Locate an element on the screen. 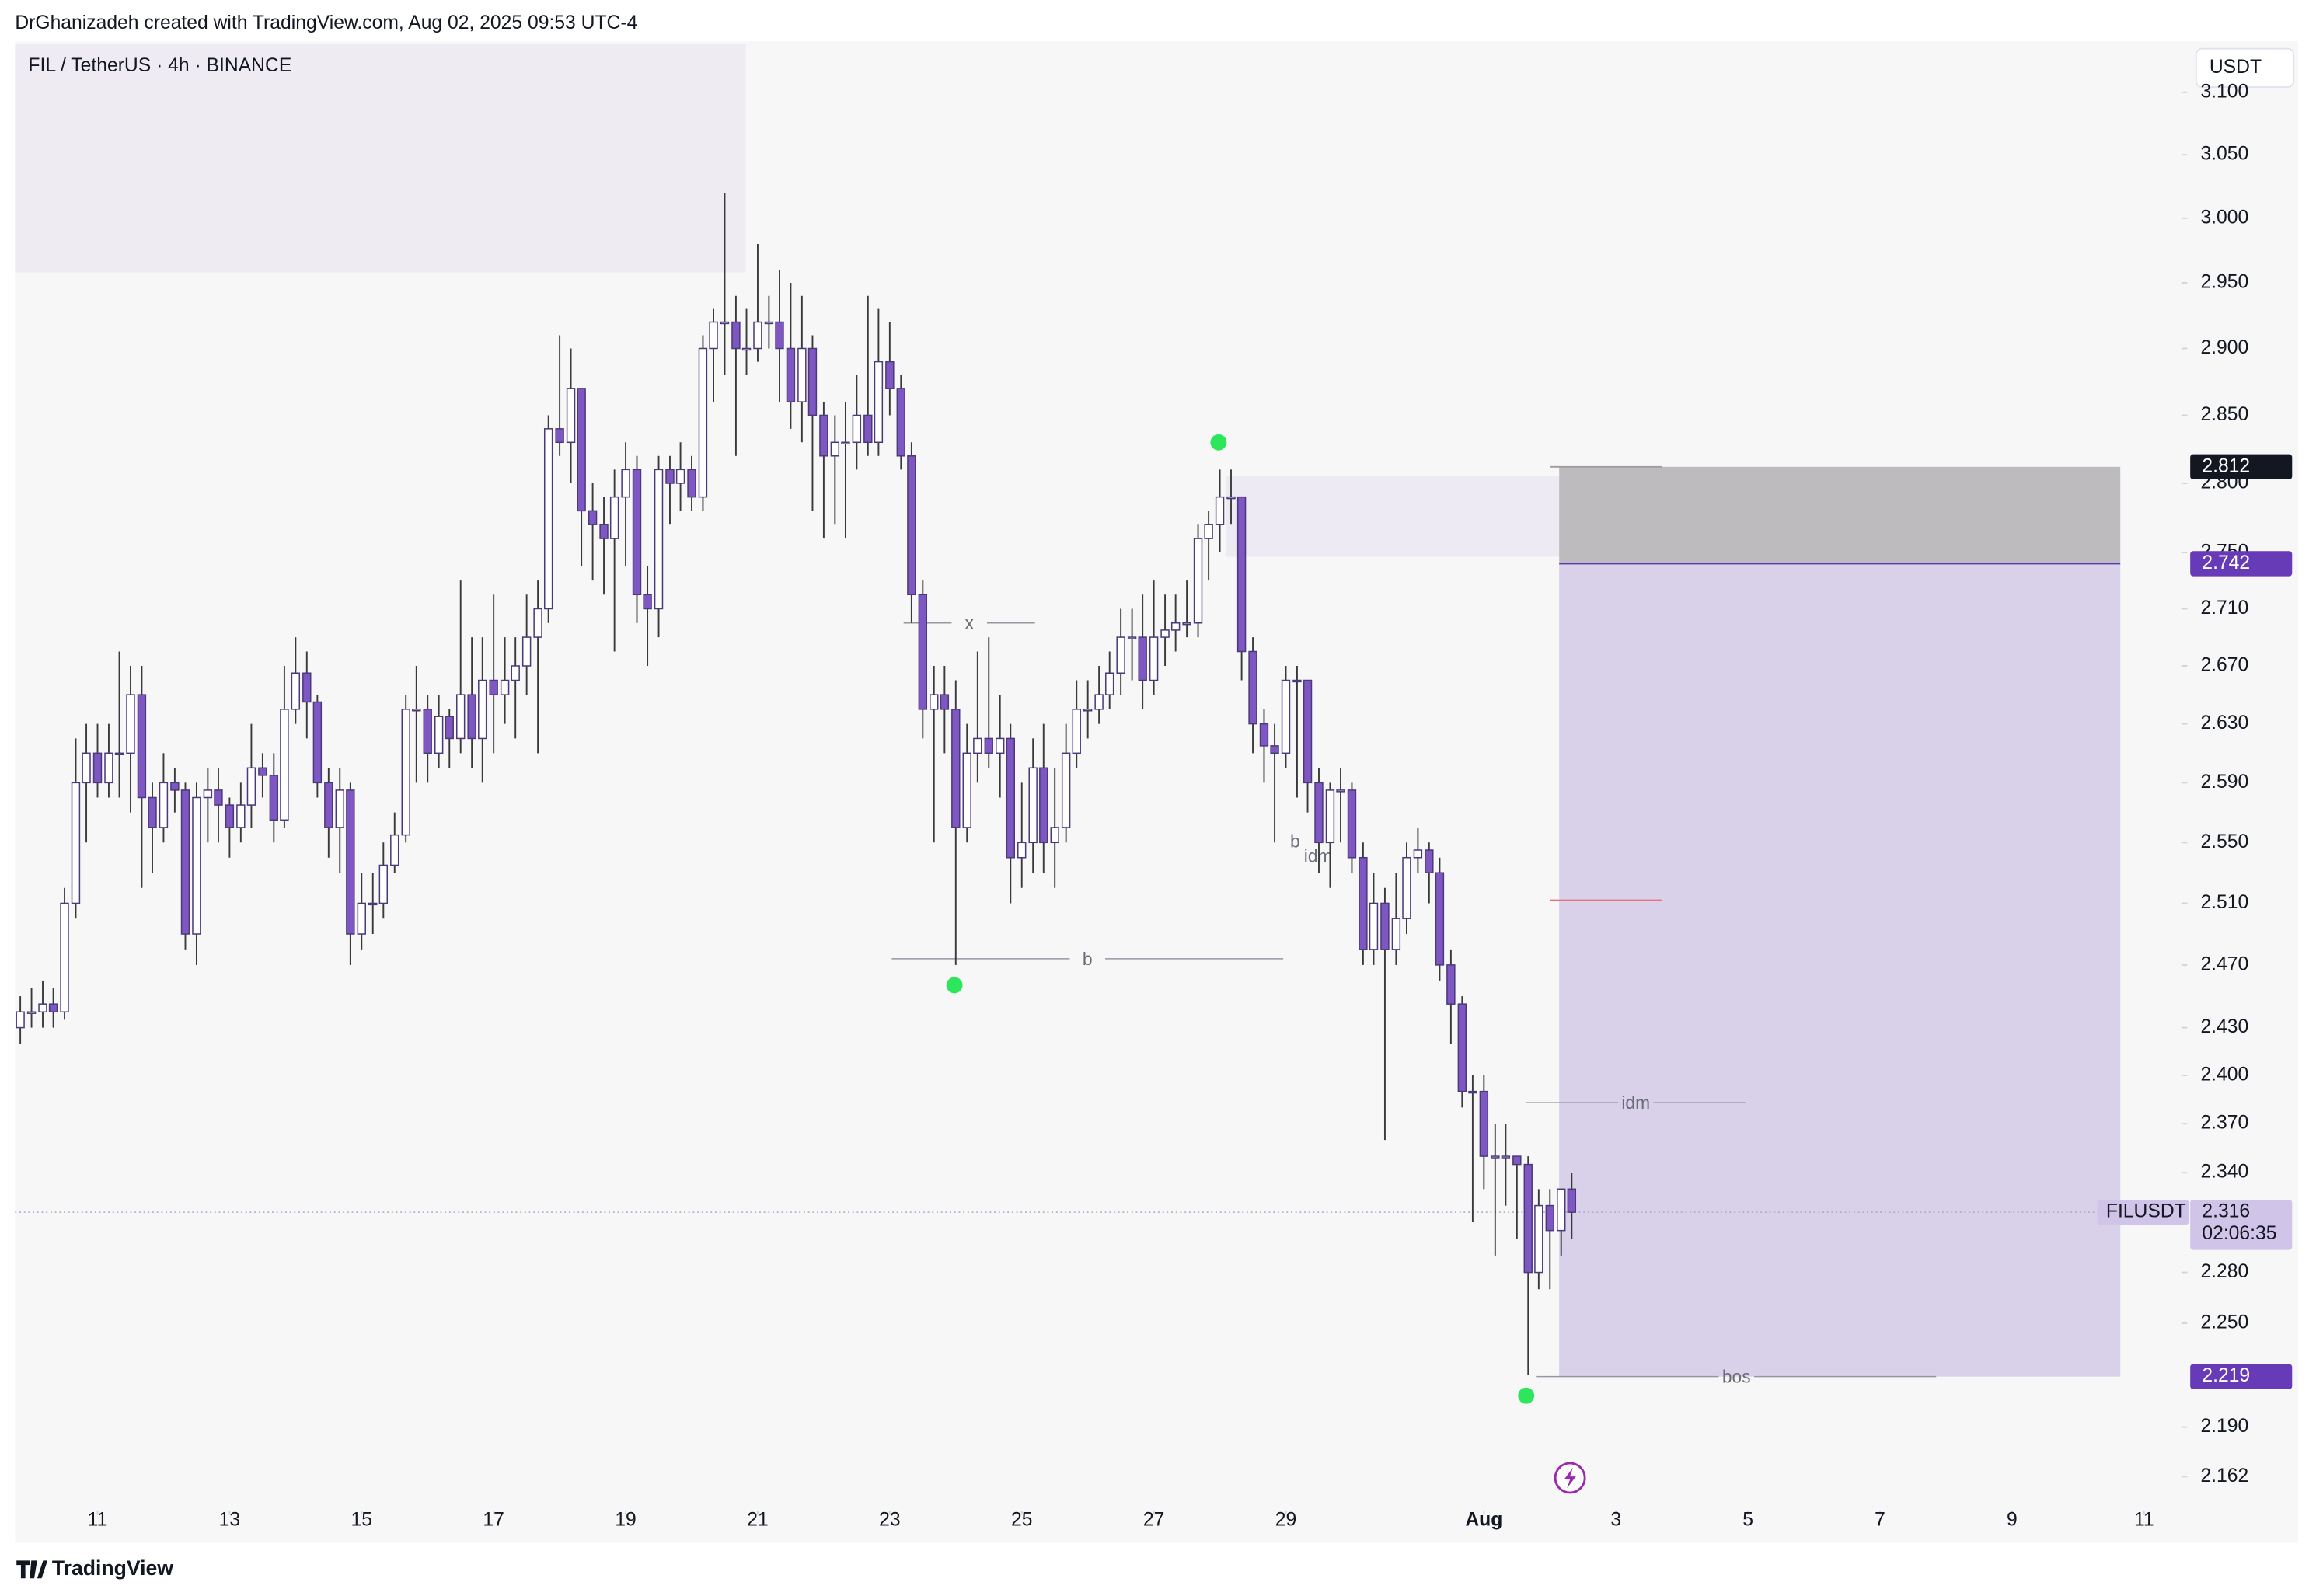 This screenshot has height=1596, width=2316. x-tick-label: 17 is located at coordinates (493, 1520).